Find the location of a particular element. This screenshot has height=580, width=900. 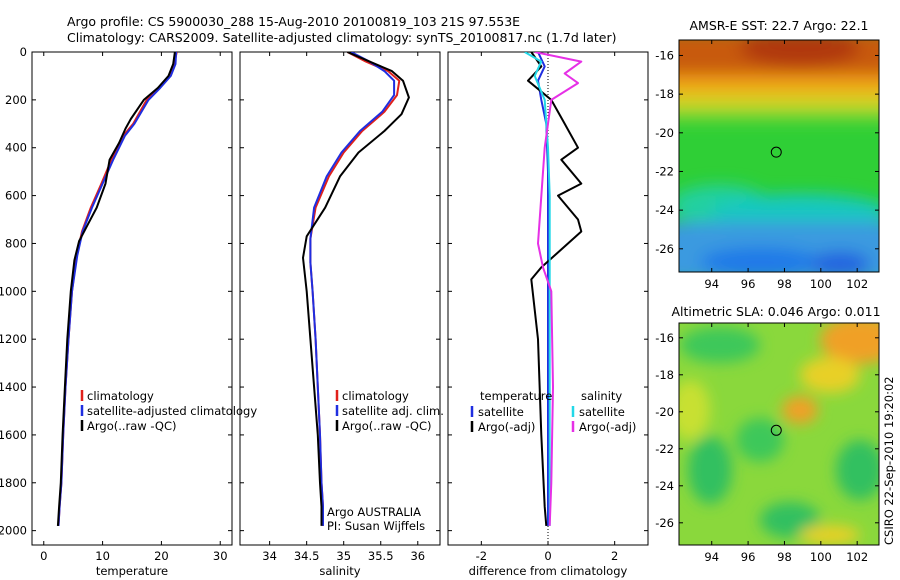

x-axis-label: temperature is located at coordinates (132, 571).